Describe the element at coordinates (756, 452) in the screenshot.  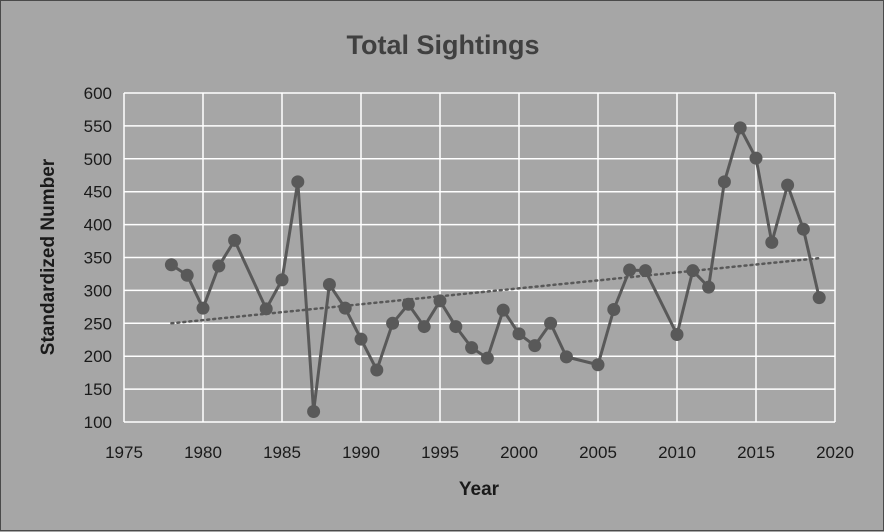
I see `x-tick-label: 2015` at that location.